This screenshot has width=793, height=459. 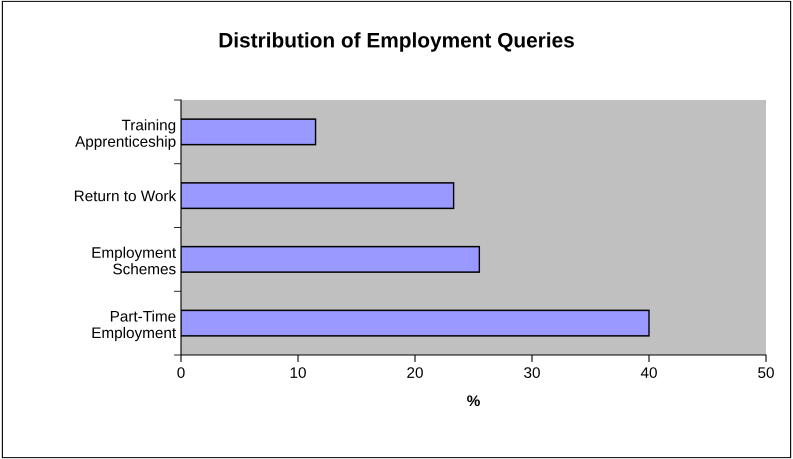 What do you see at coordinates (473, 400) in the screenshot?
I see `x-axis-title: %` at bounding box center [473, 400].